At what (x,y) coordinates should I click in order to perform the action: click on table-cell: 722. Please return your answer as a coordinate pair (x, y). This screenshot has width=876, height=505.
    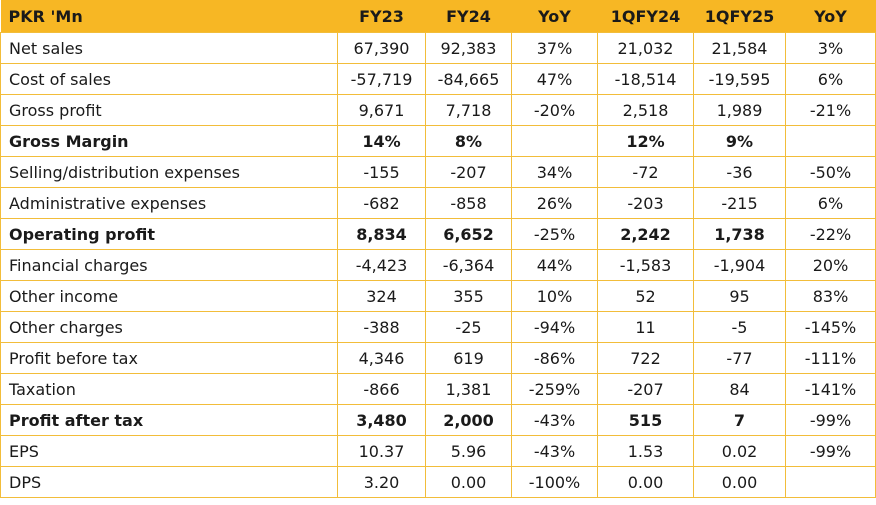
    Looking at the image, I should click on (645, 358).